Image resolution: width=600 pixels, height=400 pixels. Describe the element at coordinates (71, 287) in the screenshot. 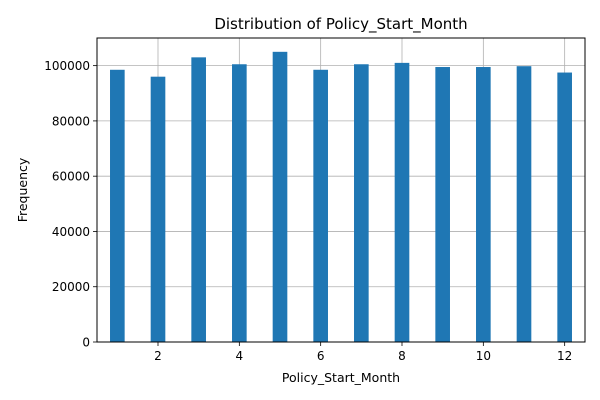

I see `y-tick-label: 20000` at that location.